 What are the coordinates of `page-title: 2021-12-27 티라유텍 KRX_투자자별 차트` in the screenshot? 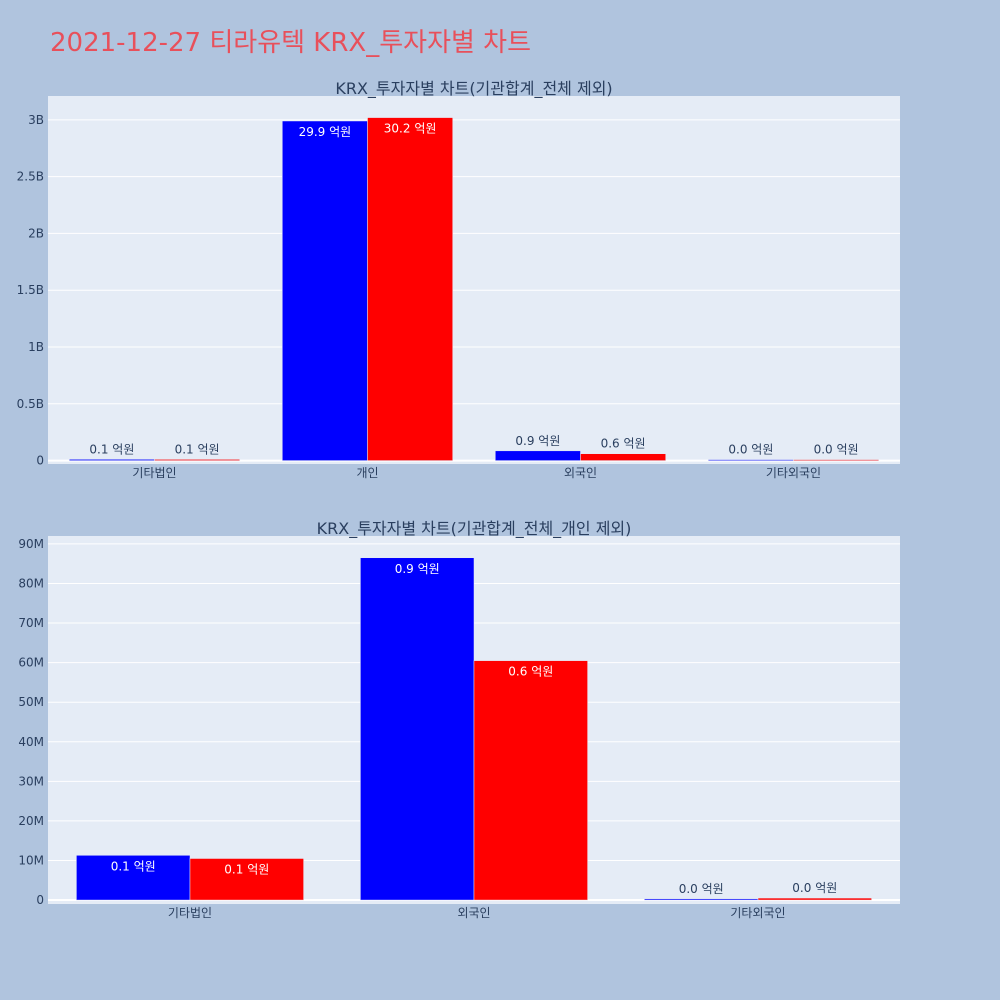 It's located at (291, 43).